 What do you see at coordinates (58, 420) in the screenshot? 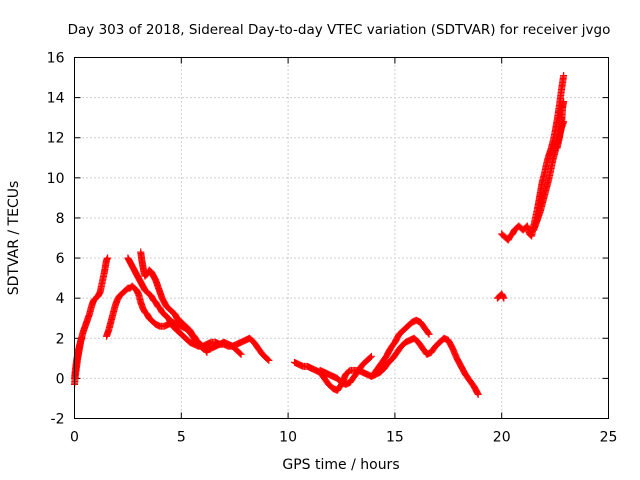
I see `y-tick-label: -2` at bounding box center [58, 420].